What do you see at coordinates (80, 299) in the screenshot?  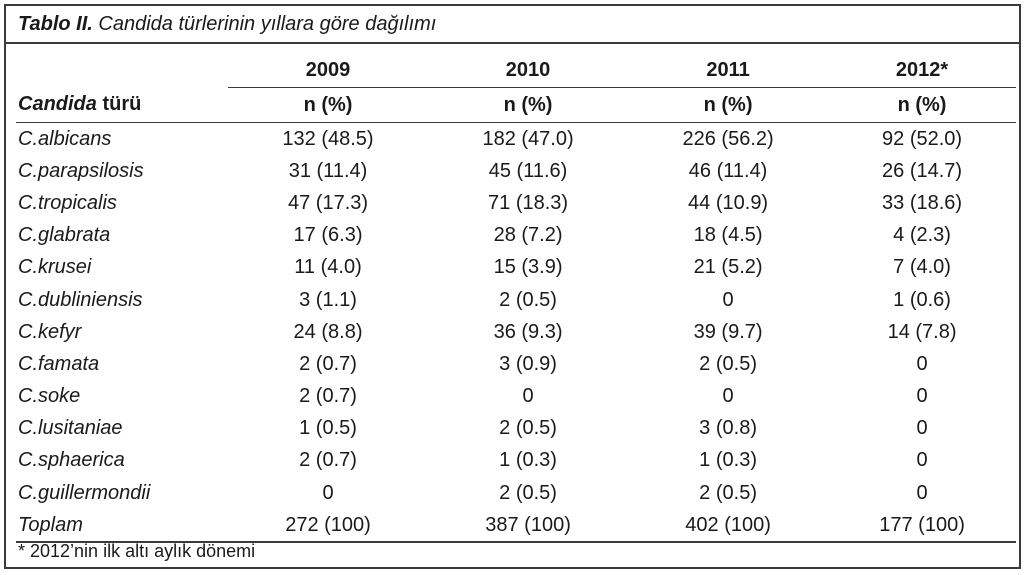 I see `species-name: C.dubliniensis` at bounding box center [80, 299].